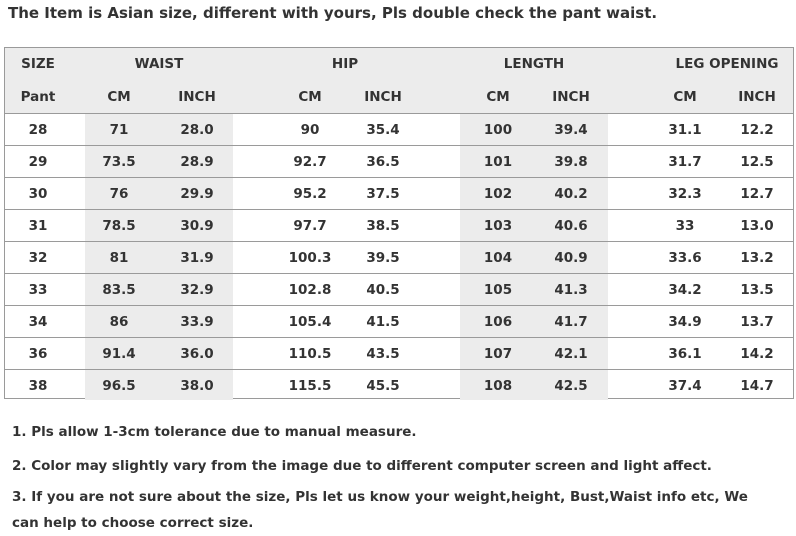 The height and width of the screenshot is (536, 796). Describe the element at coordinates (571, 194) in the screenshot. I see `table-cell: 40.2` at that location.